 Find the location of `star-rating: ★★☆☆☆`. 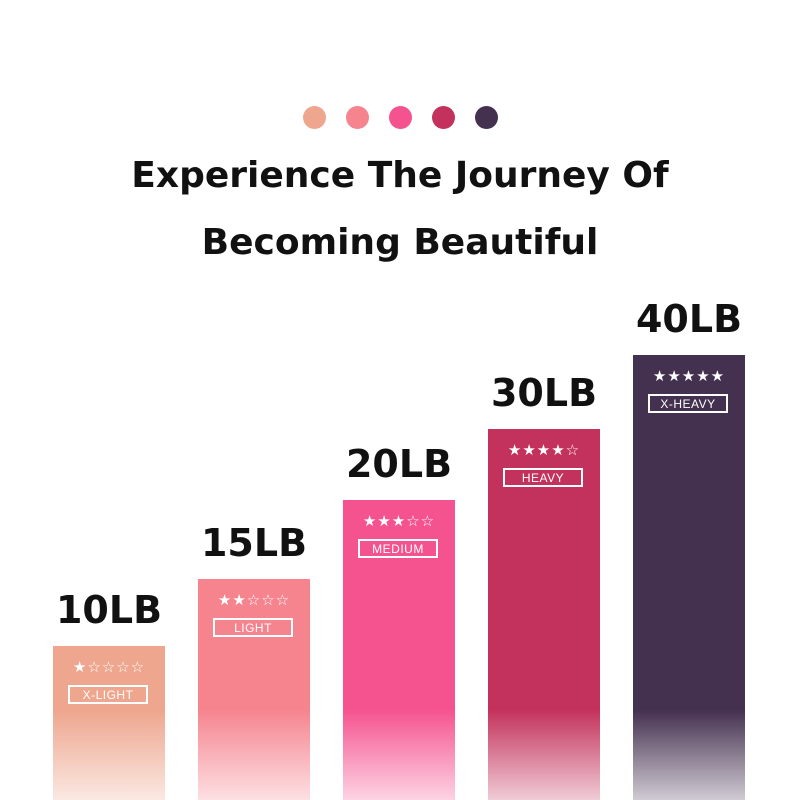

star-rating: ★★☆☆☆ is located at coordinates (254, 600).